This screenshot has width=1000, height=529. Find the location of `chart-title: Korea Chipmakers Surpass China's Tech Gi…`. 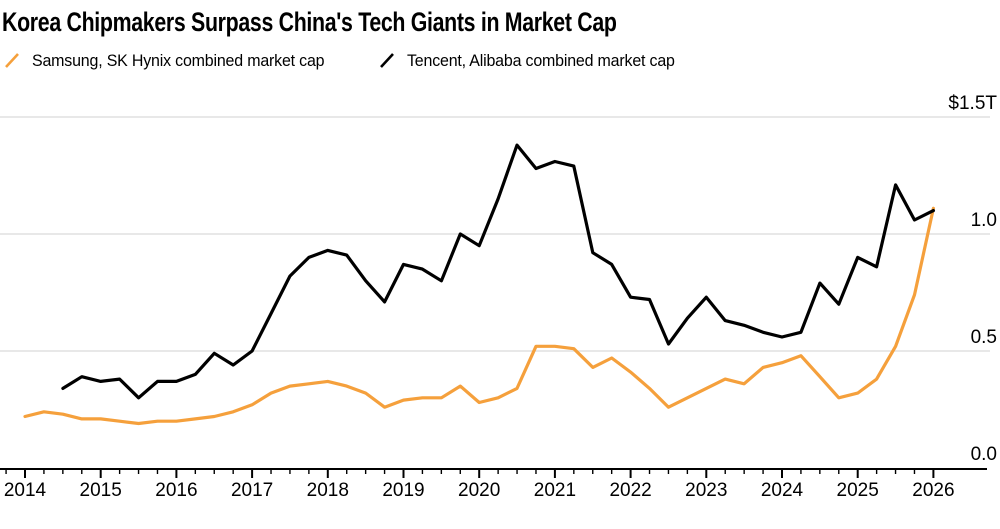

chart-title: Korea Chipmakers Surpass China's Tech Gi… is located at coordinates (309, 22).